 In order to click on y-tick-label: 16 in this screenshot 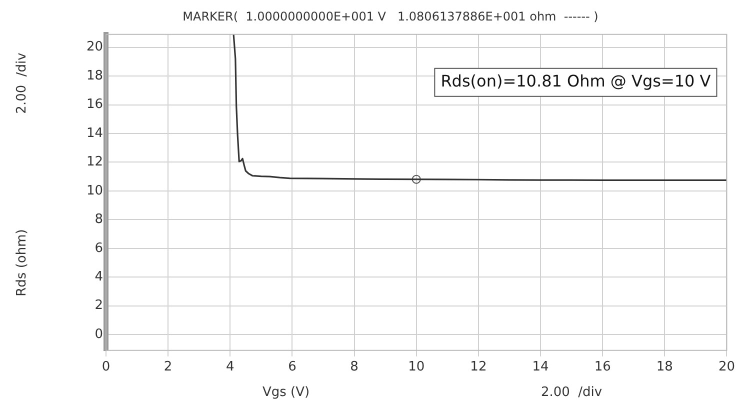, I will do `click(94, 104)`.